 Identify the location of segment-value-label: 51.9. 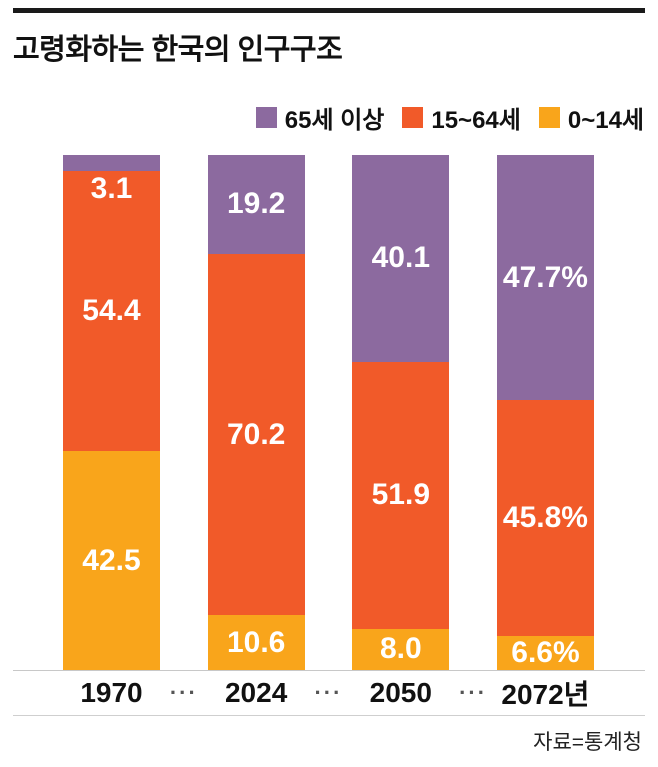
(400, 495).